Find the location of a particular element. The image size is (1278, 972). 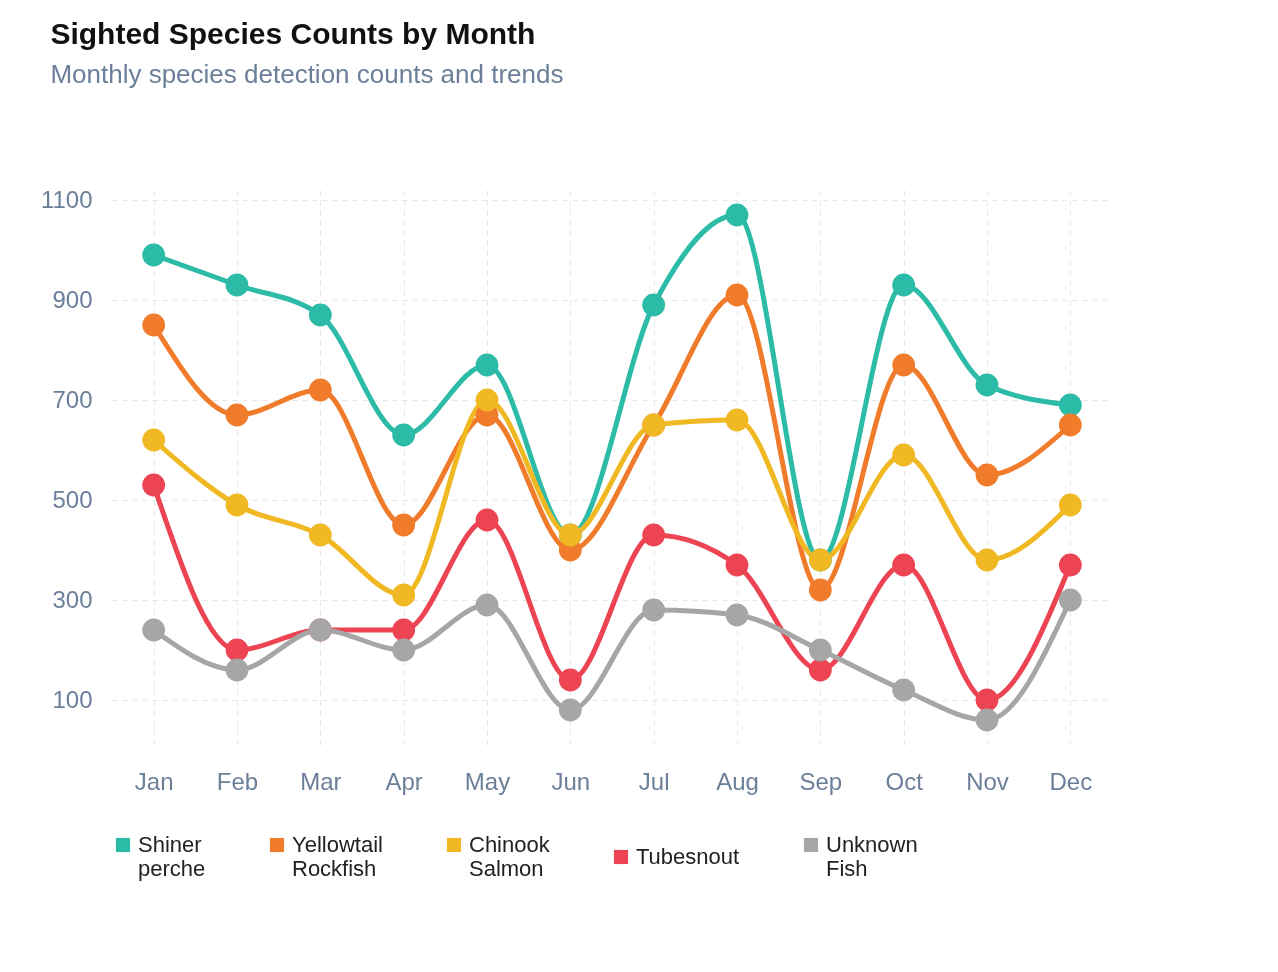

x-tick-label: Apr is located at coordinates (404, 781).